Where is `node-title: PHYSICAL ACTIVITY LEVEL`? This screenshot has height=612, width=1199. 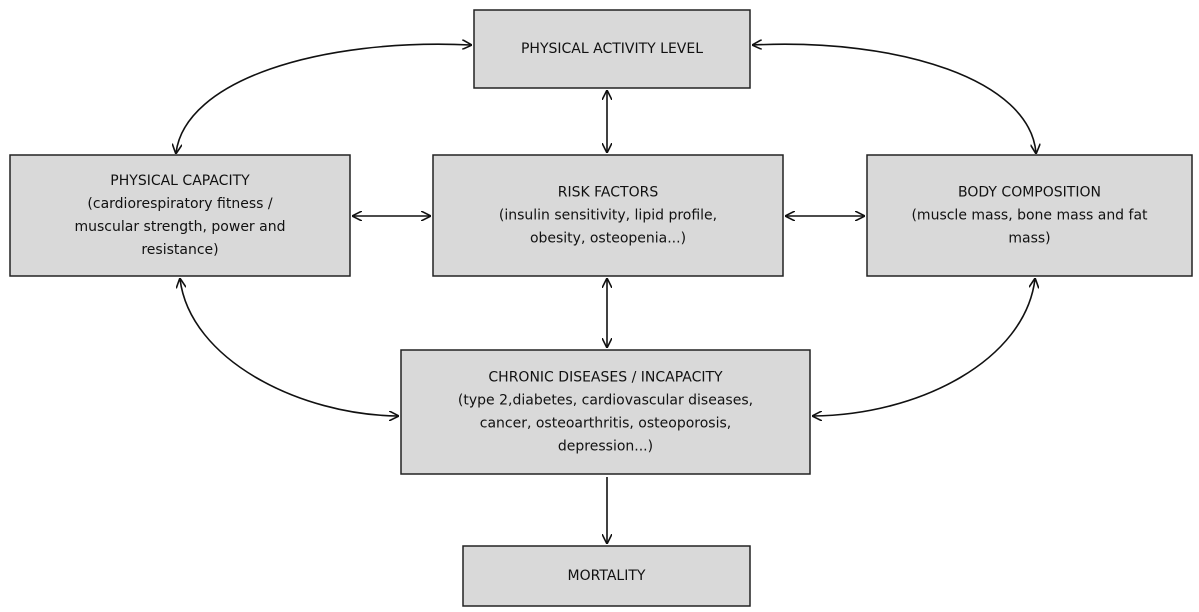 node-title: PHYSICAL ACTIVITY LEVEL is located at coordinates (612, 49).